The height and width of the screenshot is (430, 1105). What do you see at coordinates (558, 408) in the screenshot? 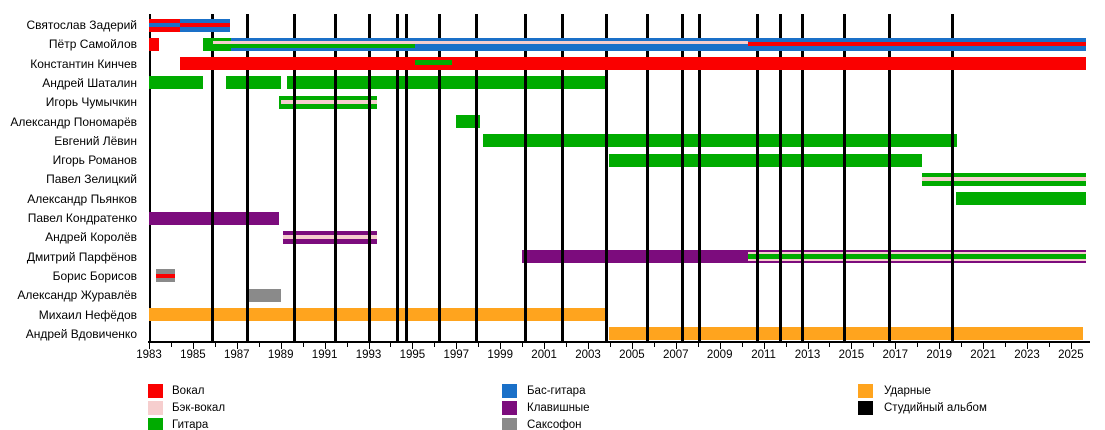
I see `legend-label-keyboards: Клавишные` at bounding box center [558, 408].